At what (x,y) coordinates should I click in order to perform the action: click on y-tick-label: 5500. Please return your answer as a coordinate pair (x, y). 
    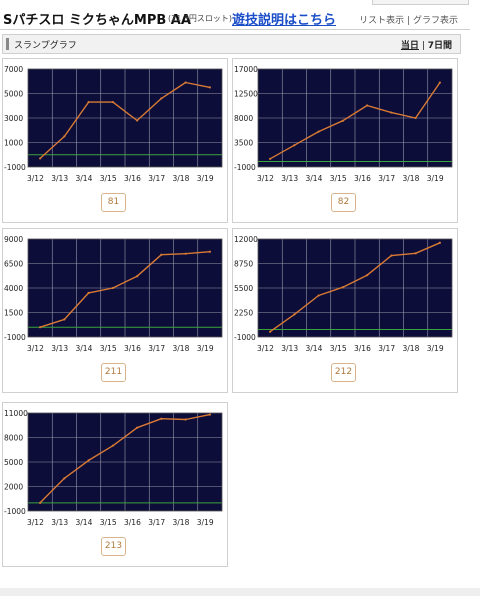
    Looking at the image, I should click on (243, 288).